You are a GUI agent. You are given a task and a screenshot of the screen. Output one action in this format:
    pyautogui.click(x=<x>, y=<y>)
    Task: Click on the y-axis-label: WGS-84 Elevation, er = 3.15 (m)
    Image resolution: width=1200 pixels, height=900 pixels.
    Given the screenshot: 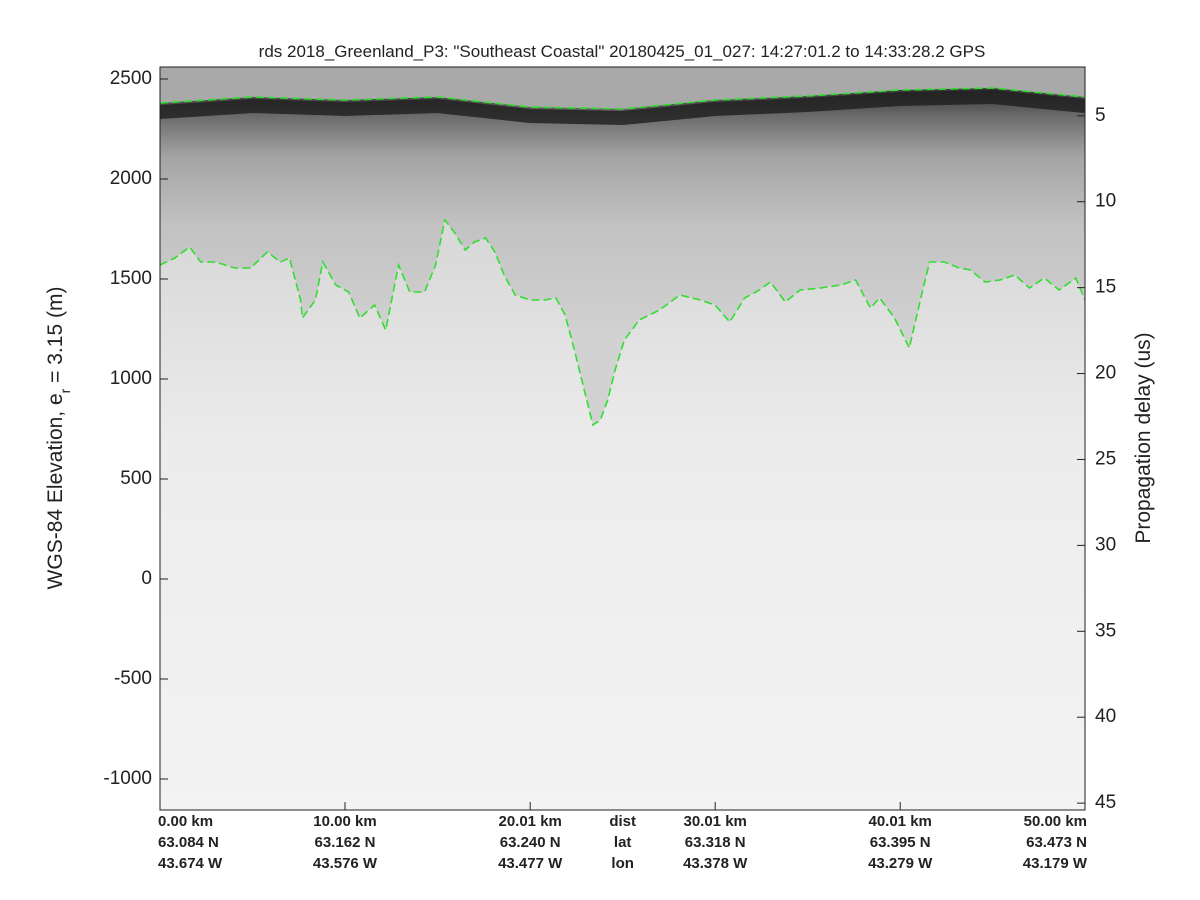 What is the action you would take?
    pyautogui.click(x=58, y=438)
    